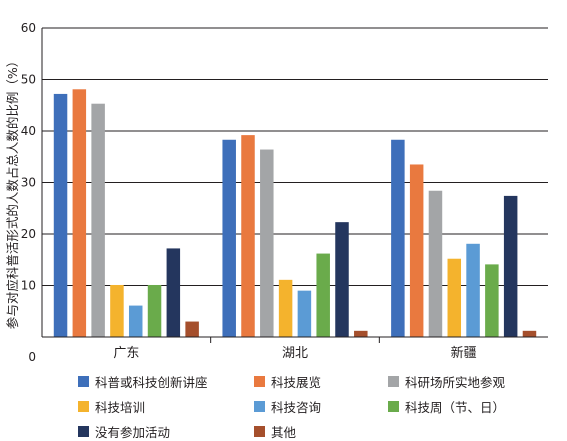  Describe the element at coordinates (455, 382) in the screenshot. I see `legend-label: 科研场所实地参观` at that location.